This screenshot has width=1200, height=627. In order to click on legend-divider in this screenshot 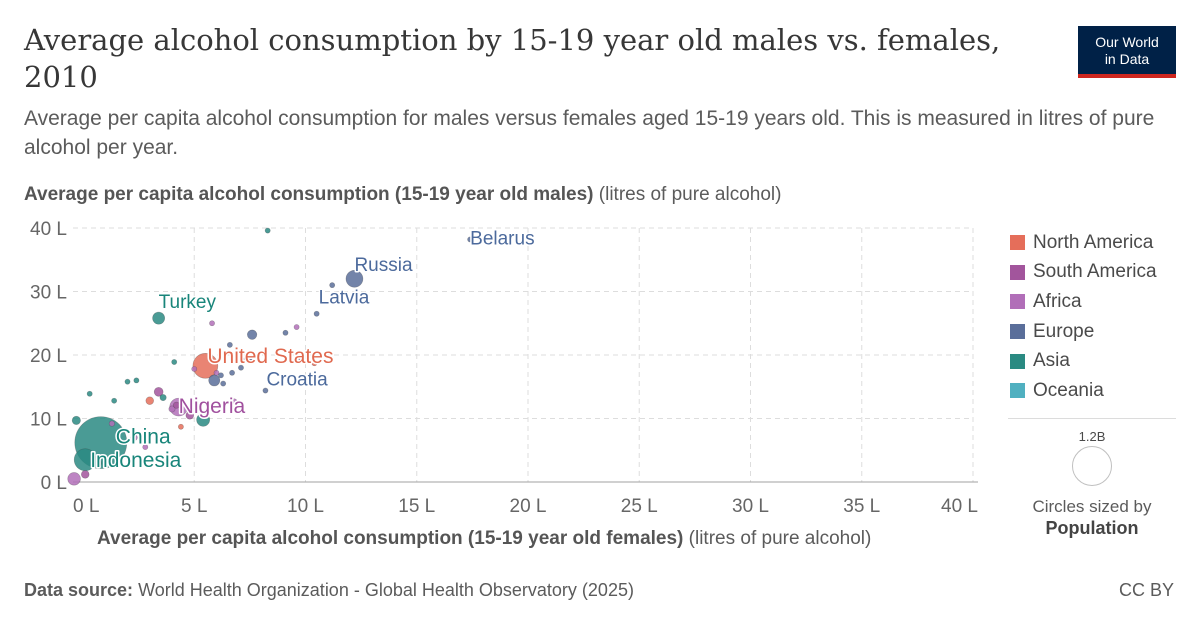, I will do `click(1092, 418)`.